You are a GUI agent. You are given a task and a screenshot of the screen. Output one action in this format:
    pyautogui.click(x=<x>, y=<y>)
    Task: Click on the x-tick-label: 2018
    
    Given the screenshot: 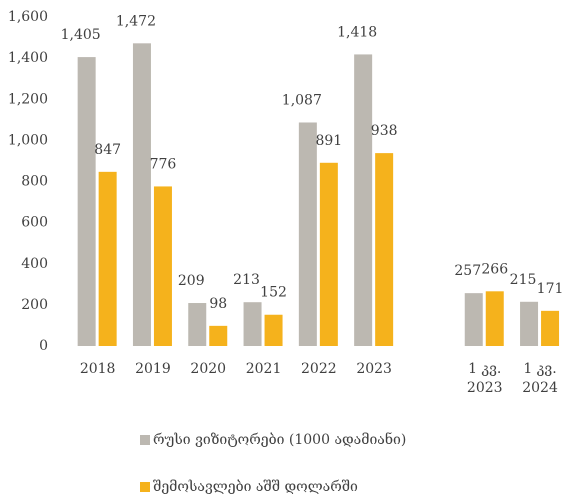 What is the action you would take?
    pyautogui.click(x=97, y=369)
    